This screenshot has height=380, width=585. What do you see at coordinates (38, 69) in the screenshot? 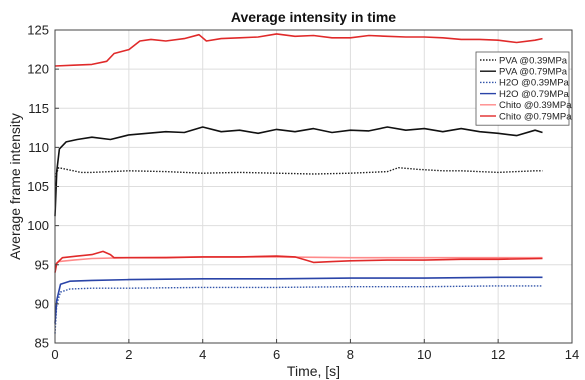
I see `y-tick-label-7: 120` at bounding box center [38, 69].